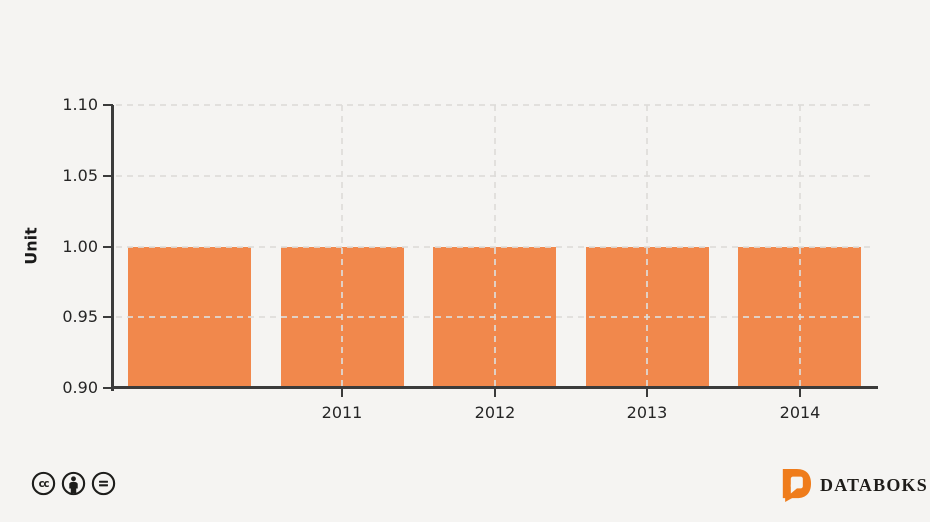  I want to click on cc-icon: cc, so click(43, 483).